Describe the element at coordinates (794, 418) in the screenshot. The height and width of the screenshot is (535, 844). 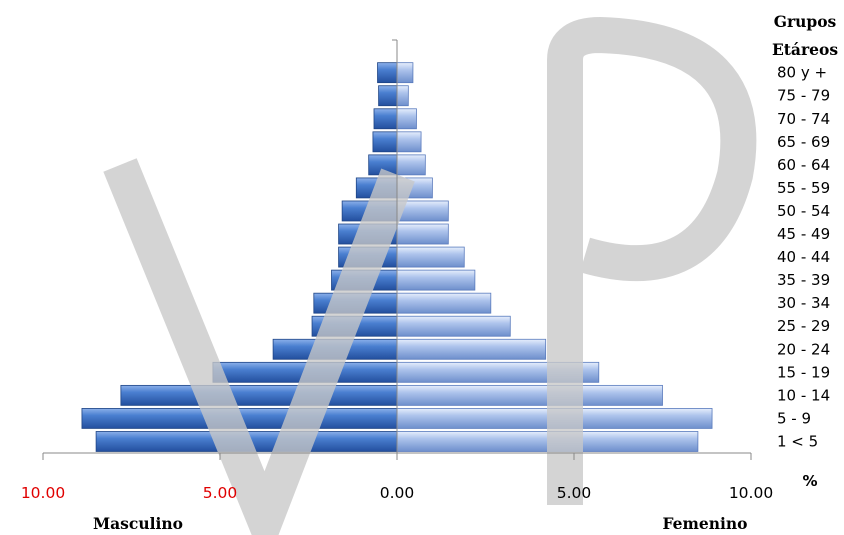
I see `age-group-label: 5 - 9` at that location.